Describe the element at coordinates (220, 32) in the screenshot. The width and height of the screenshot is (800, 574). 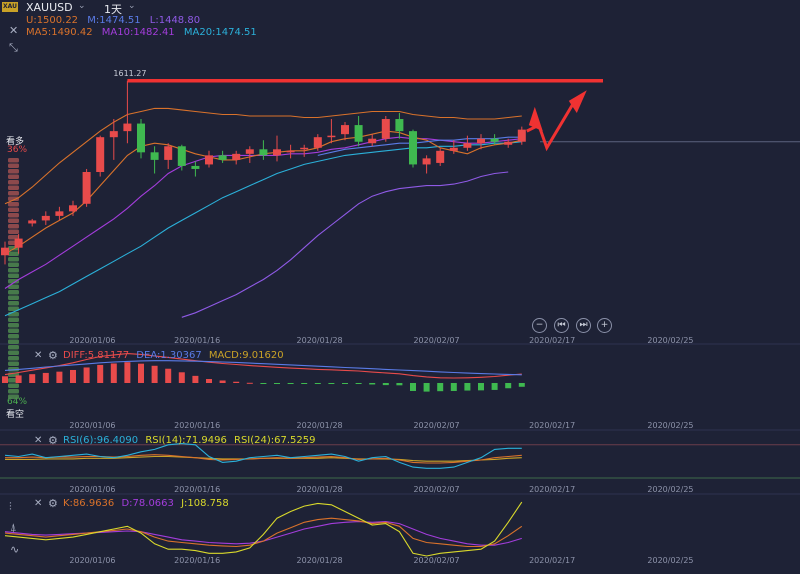
I see `ma20-value: MA20:1474.51` at that location.